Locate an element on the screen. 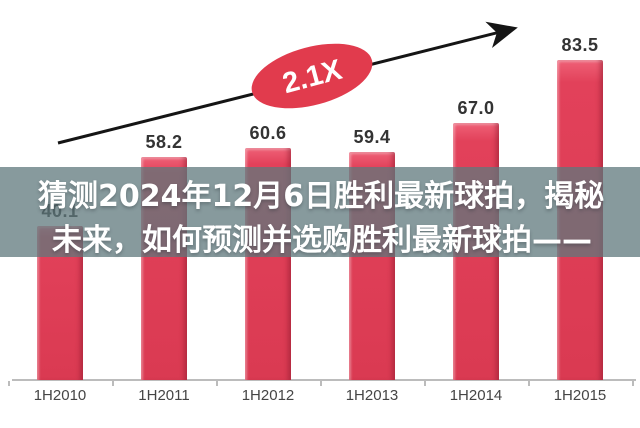 This screenshot has height=428, width=640. headline-line2: 未来，如何预测并选购胜利最新球拍—— is located at coordinates (322, 240).